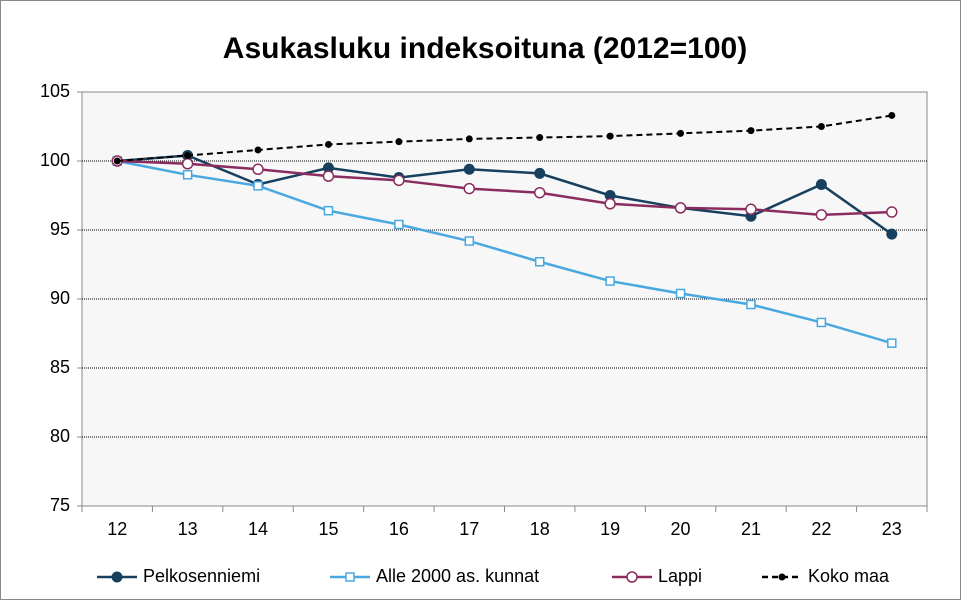 The image size is (963, 601). Describe the element at coordinates (504, 188) in the screenshot. I see `series-line` at that location.